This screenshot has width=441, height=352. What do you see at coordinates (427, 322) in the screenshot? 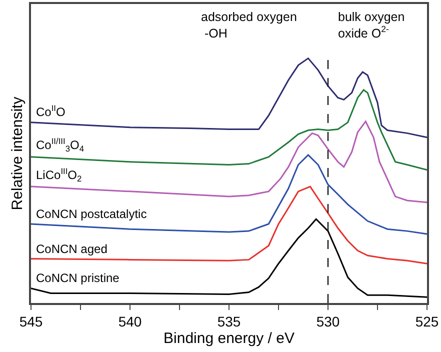
I see `x-tick-label: 525` at bounding box center [427, 322].